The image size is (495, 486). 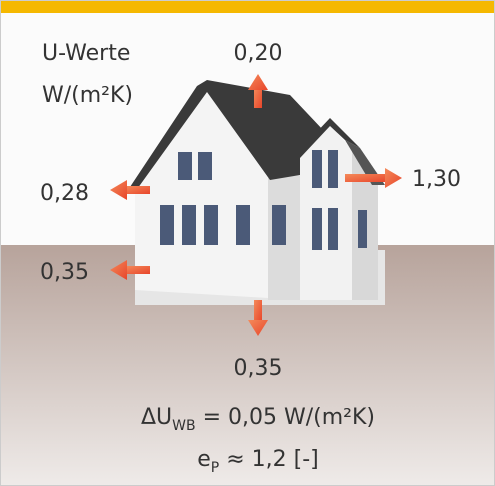 I want to click on arrow-window, so click(x=366, y=178).